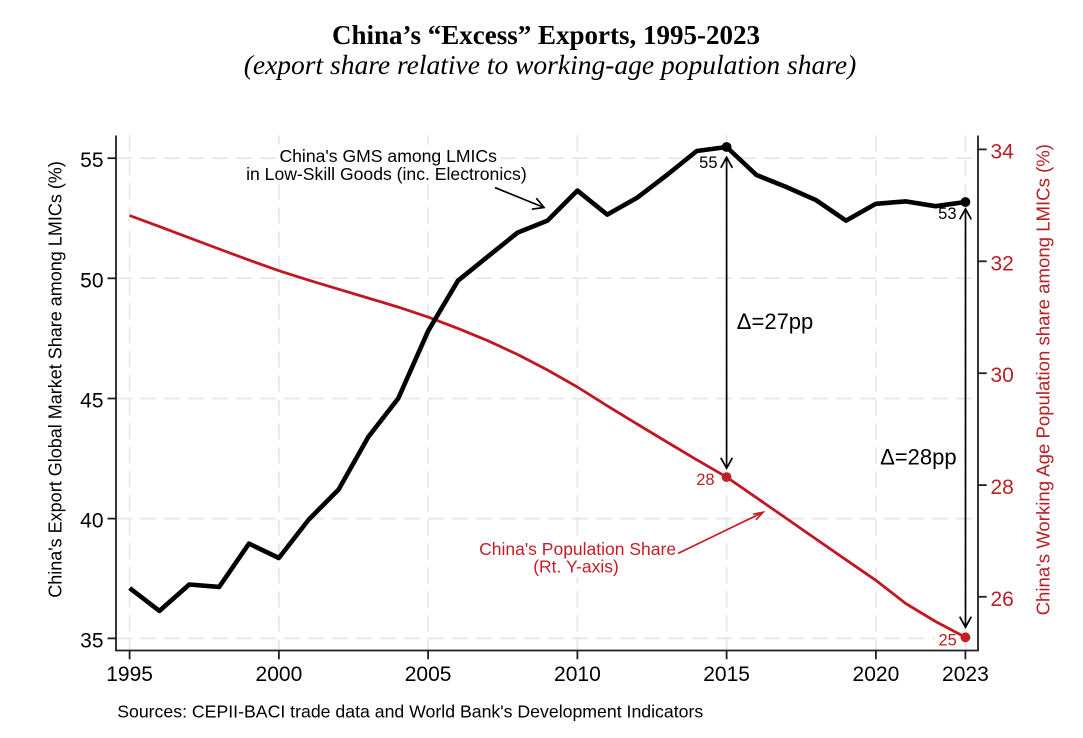 This screenshot has width=1083, height=738. What do you see at coordinates (129, 674) in the screenshot?
I see `svg-text: 1995` at bounding box center [129, 674].